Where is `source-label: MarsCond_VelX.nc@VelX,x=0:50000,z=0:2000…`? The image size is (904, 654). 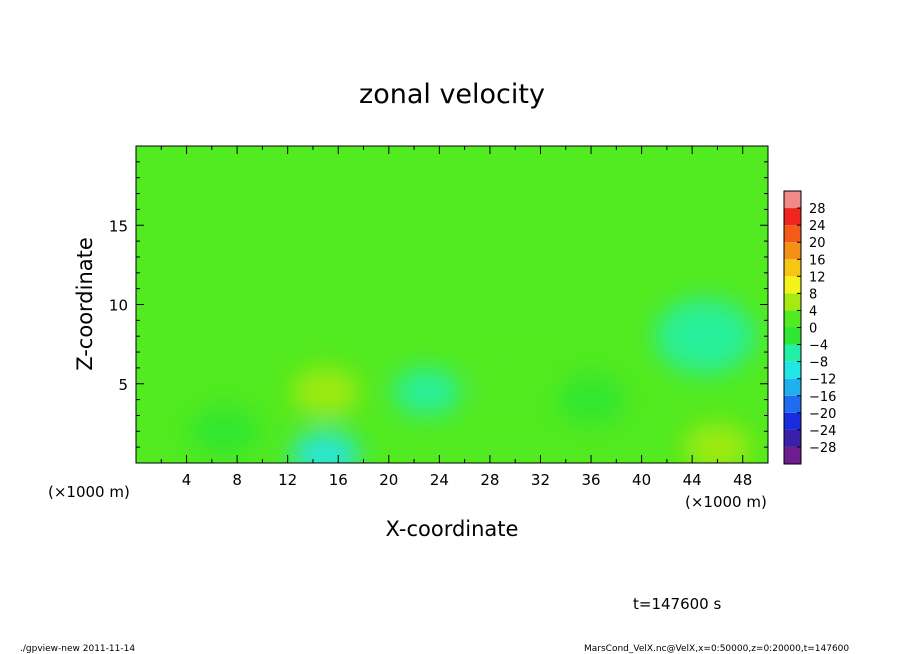 source-label: MarsCond_VelX.nc@VelX,x=0:50000,z=0:2000… is located at coordinates (716, 649).